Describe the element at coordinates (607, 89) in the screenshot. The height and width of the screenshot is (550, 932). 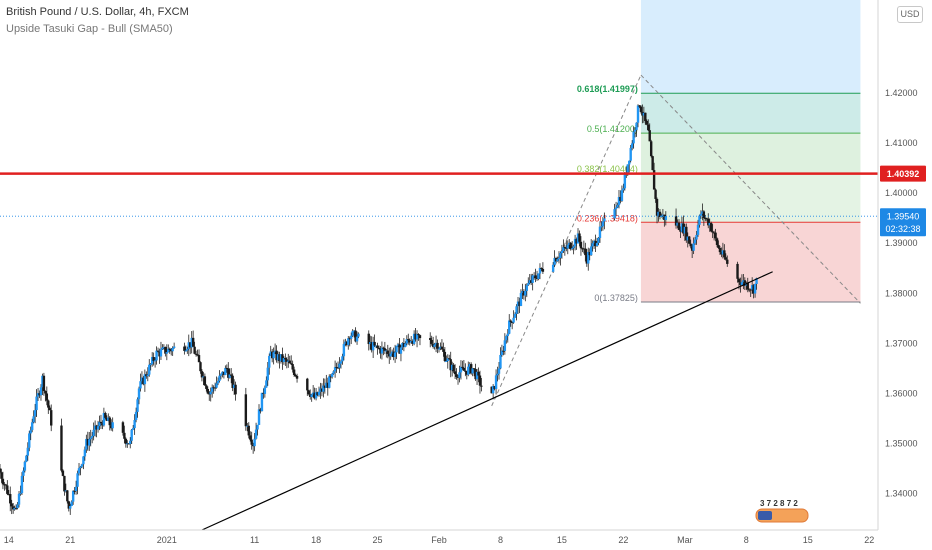
I see `fib-level-label-0: 0.618(1.41997)` at that location.